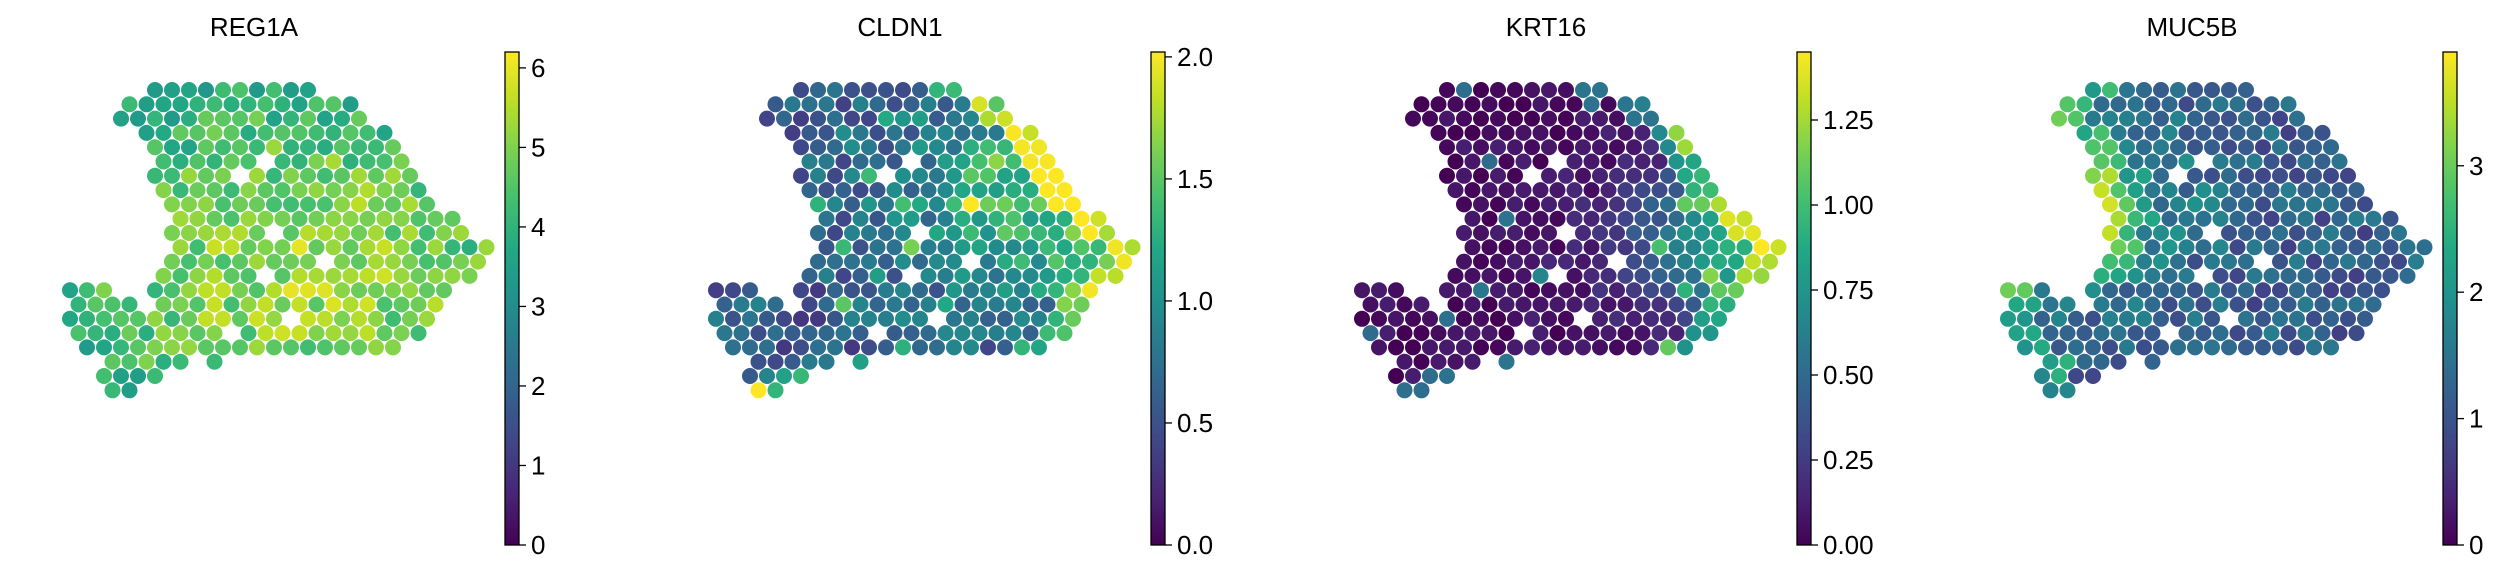 The height and width of the screenshot is (583, 2514). Describe the element at coordinates (538, 68) in the screenshot. I see `colorbar-tick-label: 6` at that location.